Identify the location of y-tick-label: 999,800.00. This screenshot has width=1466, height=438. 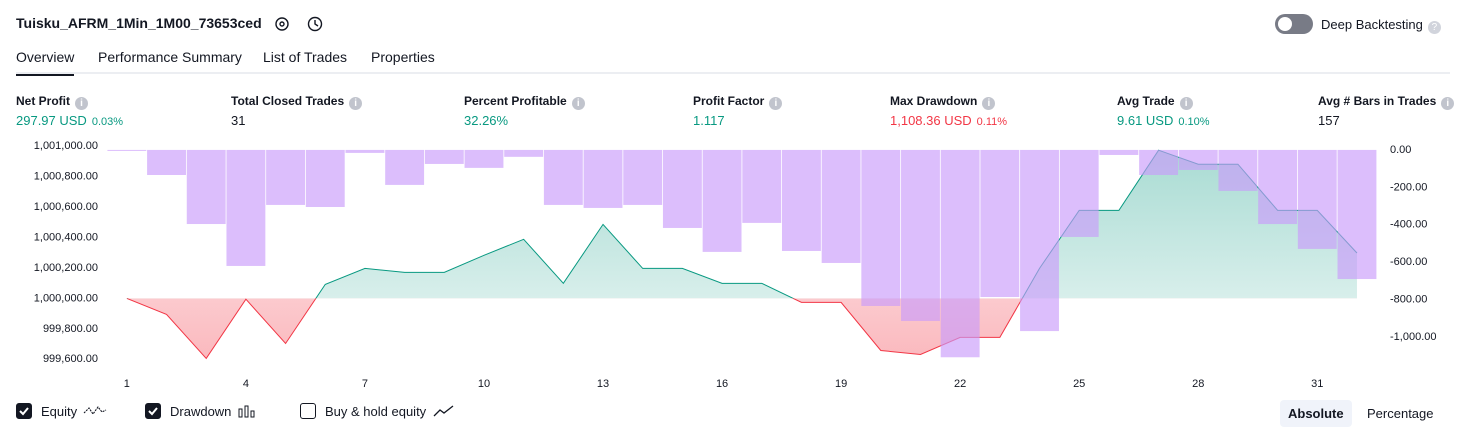
(70, 329).